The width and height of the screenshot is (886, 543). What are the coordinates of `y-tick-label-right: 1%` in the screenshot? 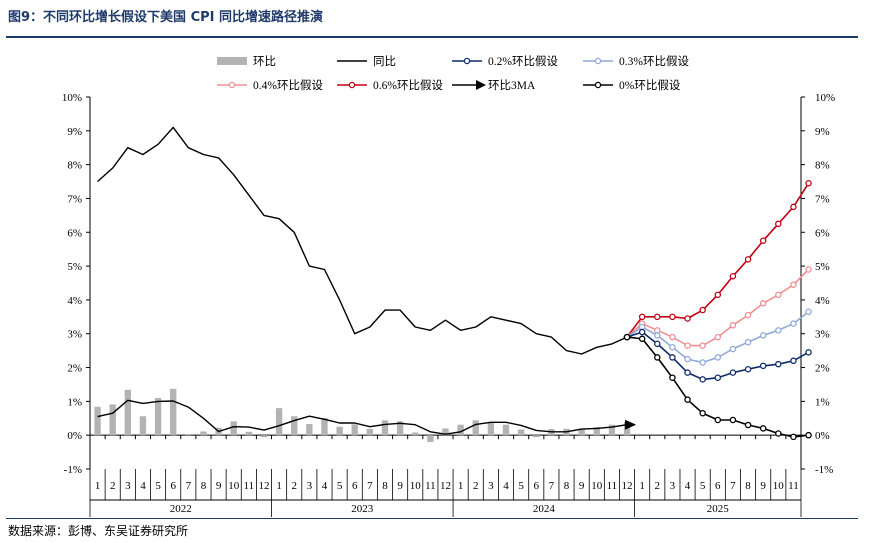 It's located at (822, 402).